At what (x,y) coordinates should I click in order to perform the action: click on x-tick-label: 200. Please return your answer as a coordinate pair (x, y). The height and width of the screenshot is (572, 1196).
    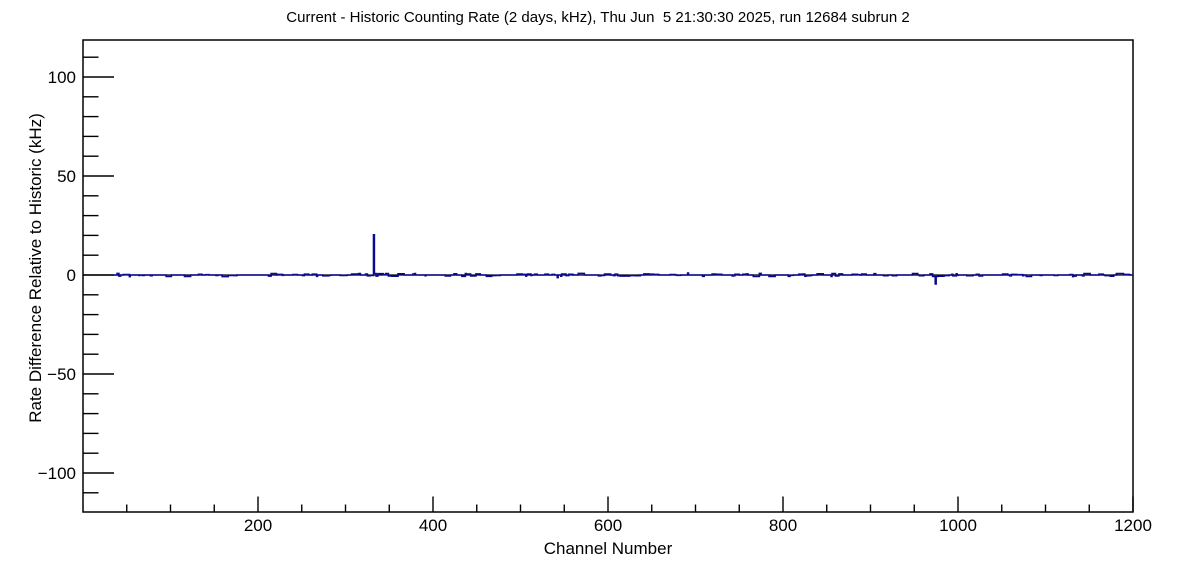
    Looking at the image, I should click on (258, 525).